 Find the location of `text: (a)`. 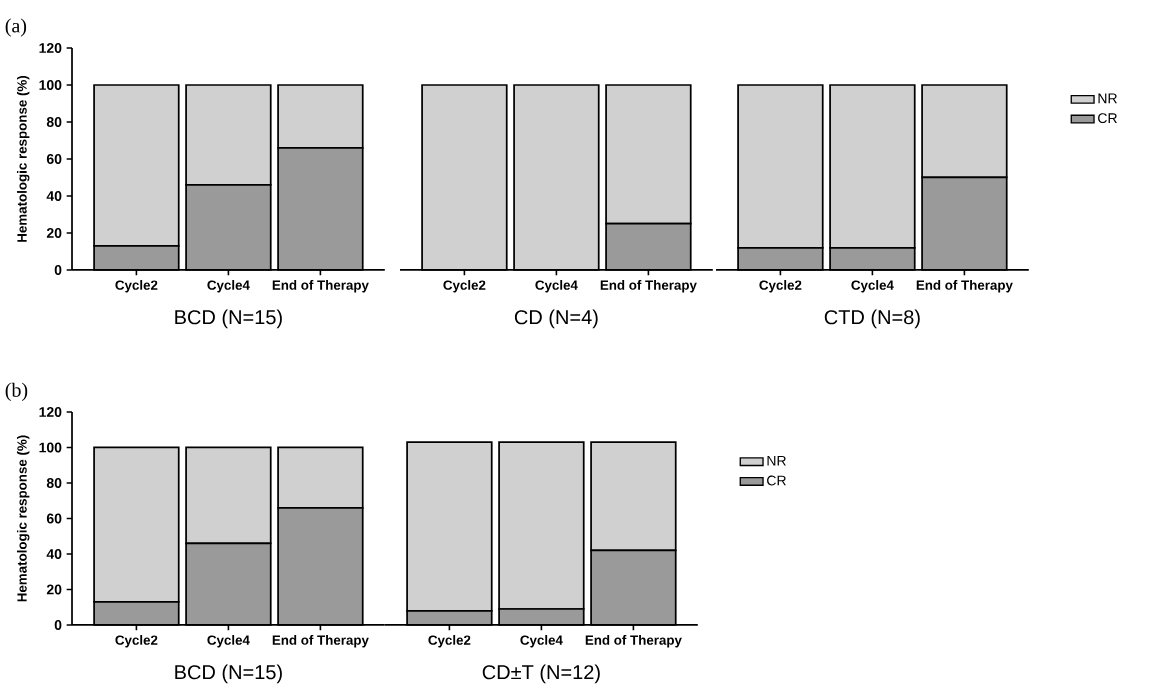

text: (a) is located at coordinates (16, 27).